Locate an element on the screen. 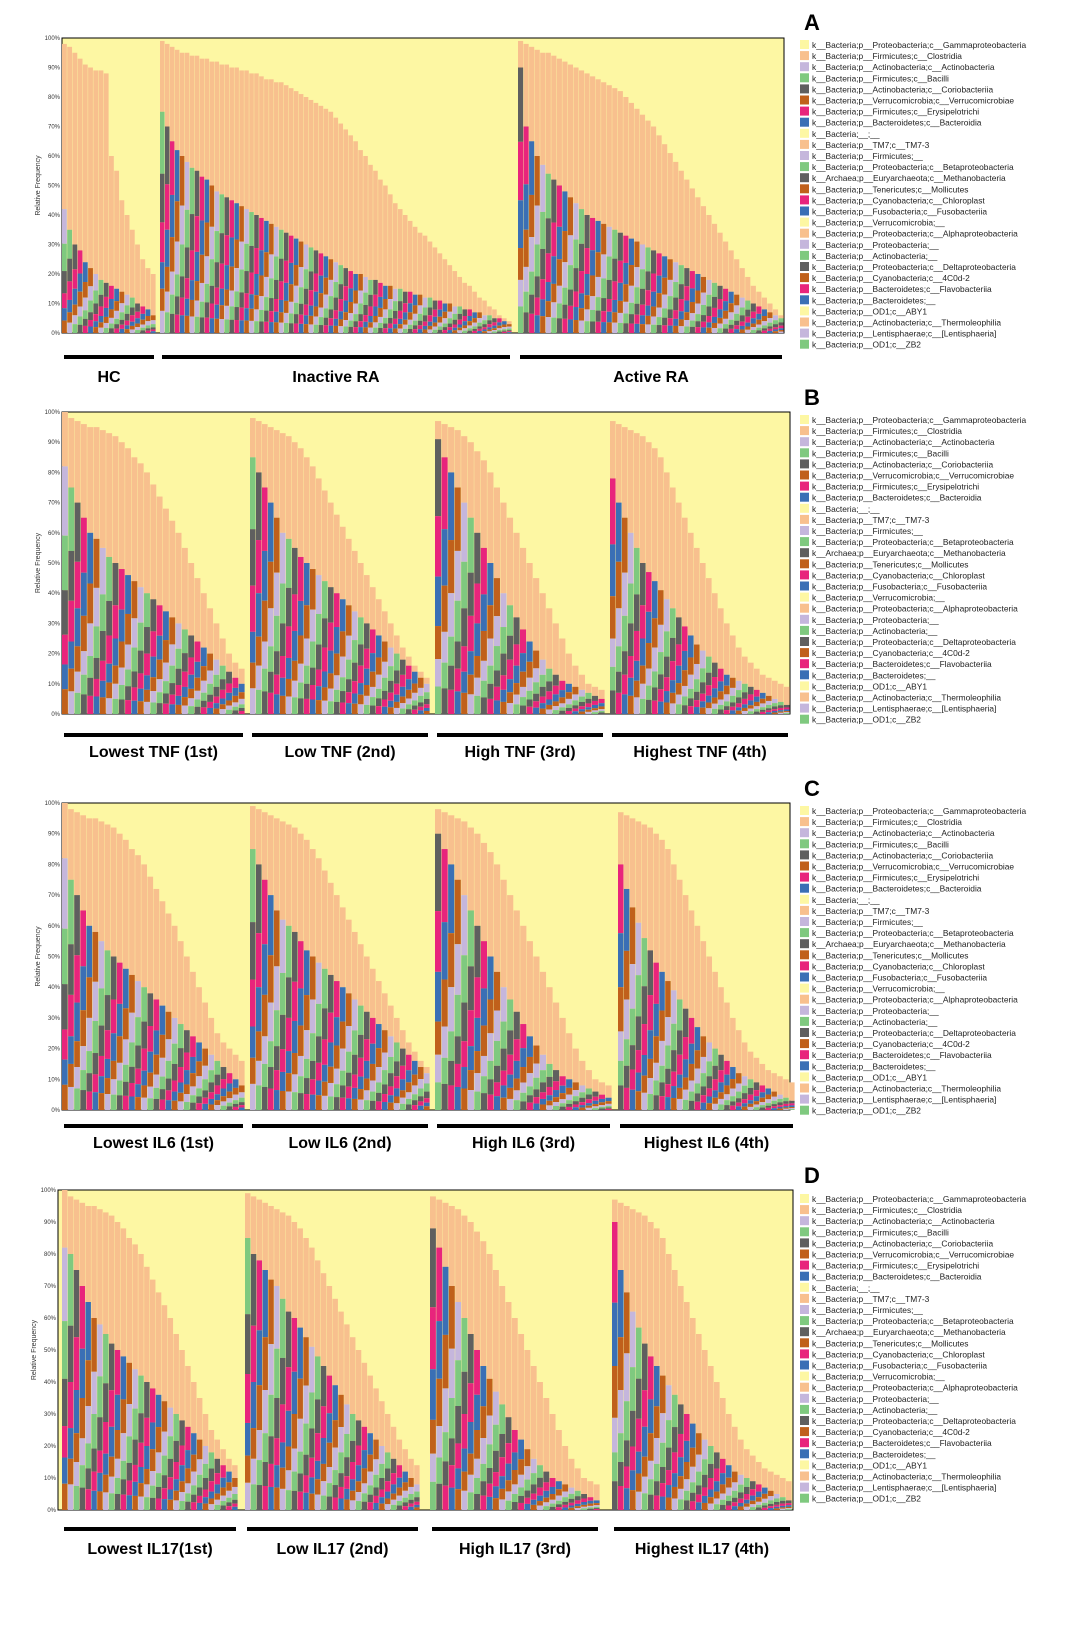 The image size is (1086, 1627). legend-entry: k__Bacteria;p__Firmicutes;c__Bacilli is located at coordinates (880, 844).